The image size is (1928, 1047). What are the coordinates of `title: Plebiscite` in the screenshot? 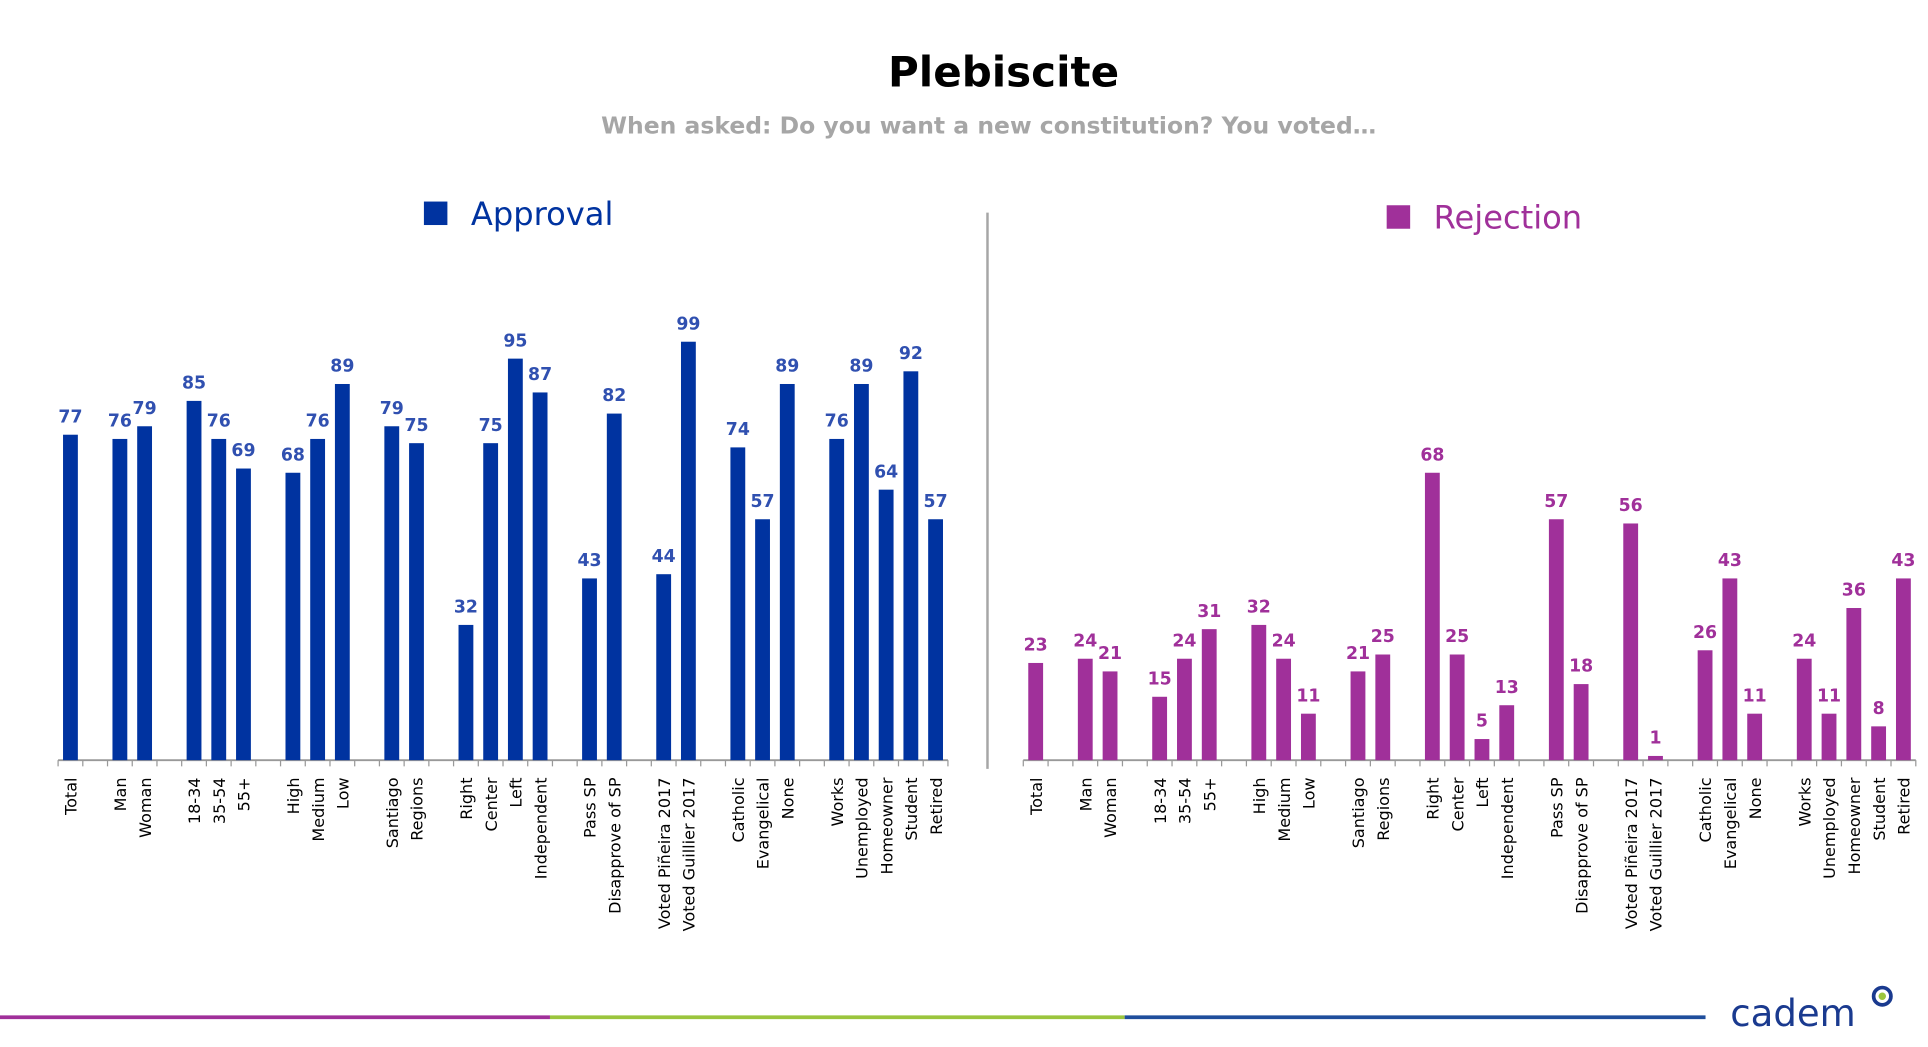 It's located at (1003, 72).